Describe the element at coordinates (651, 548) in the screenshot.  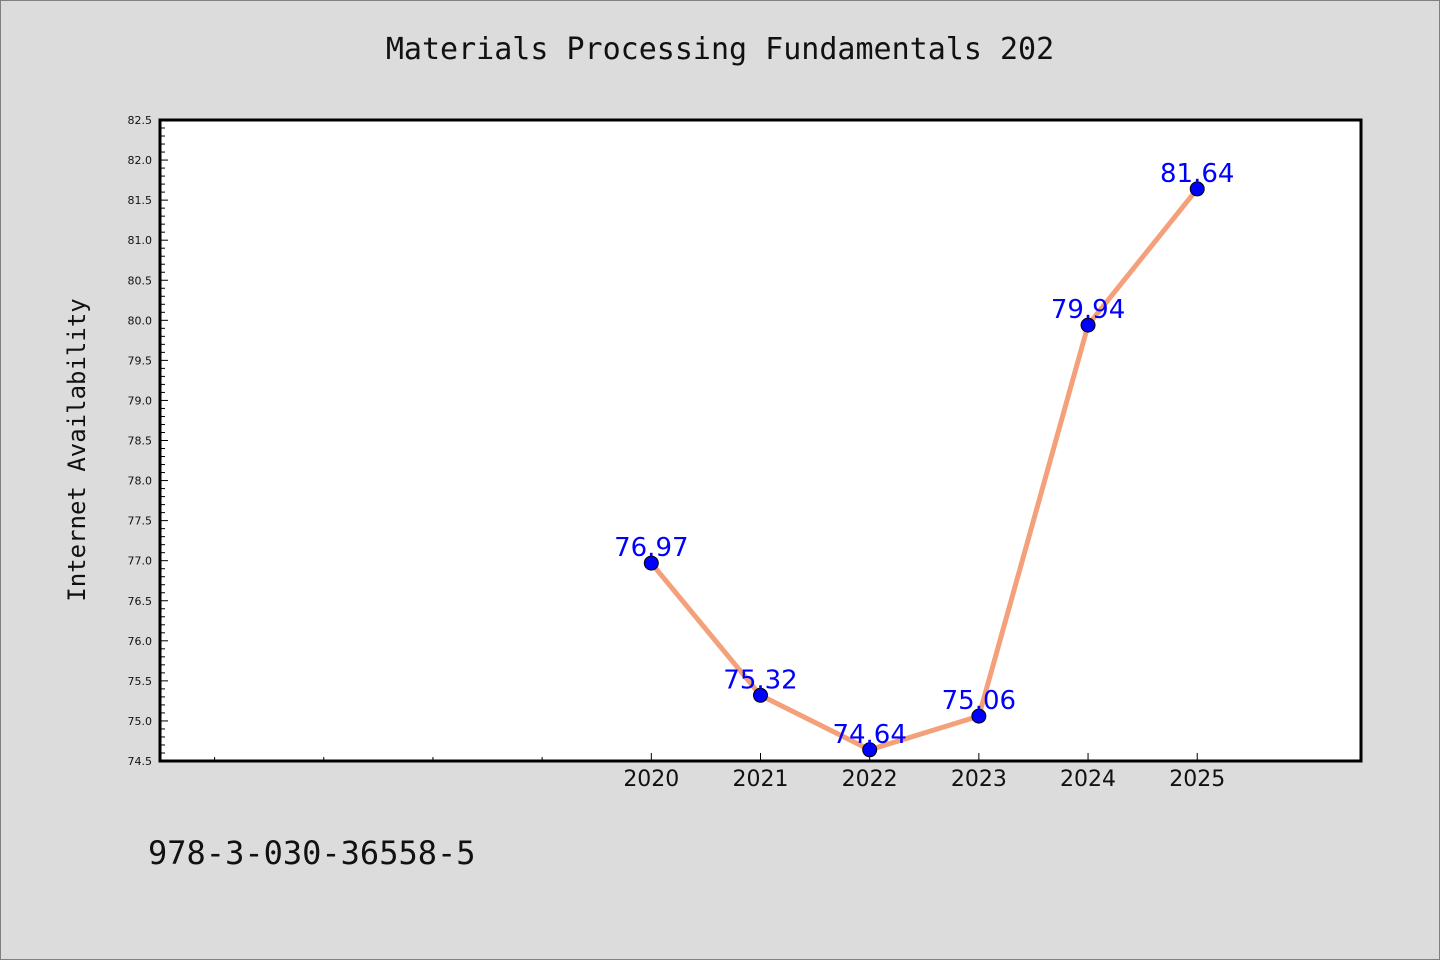
I see `data-label: 76.97` at that location.